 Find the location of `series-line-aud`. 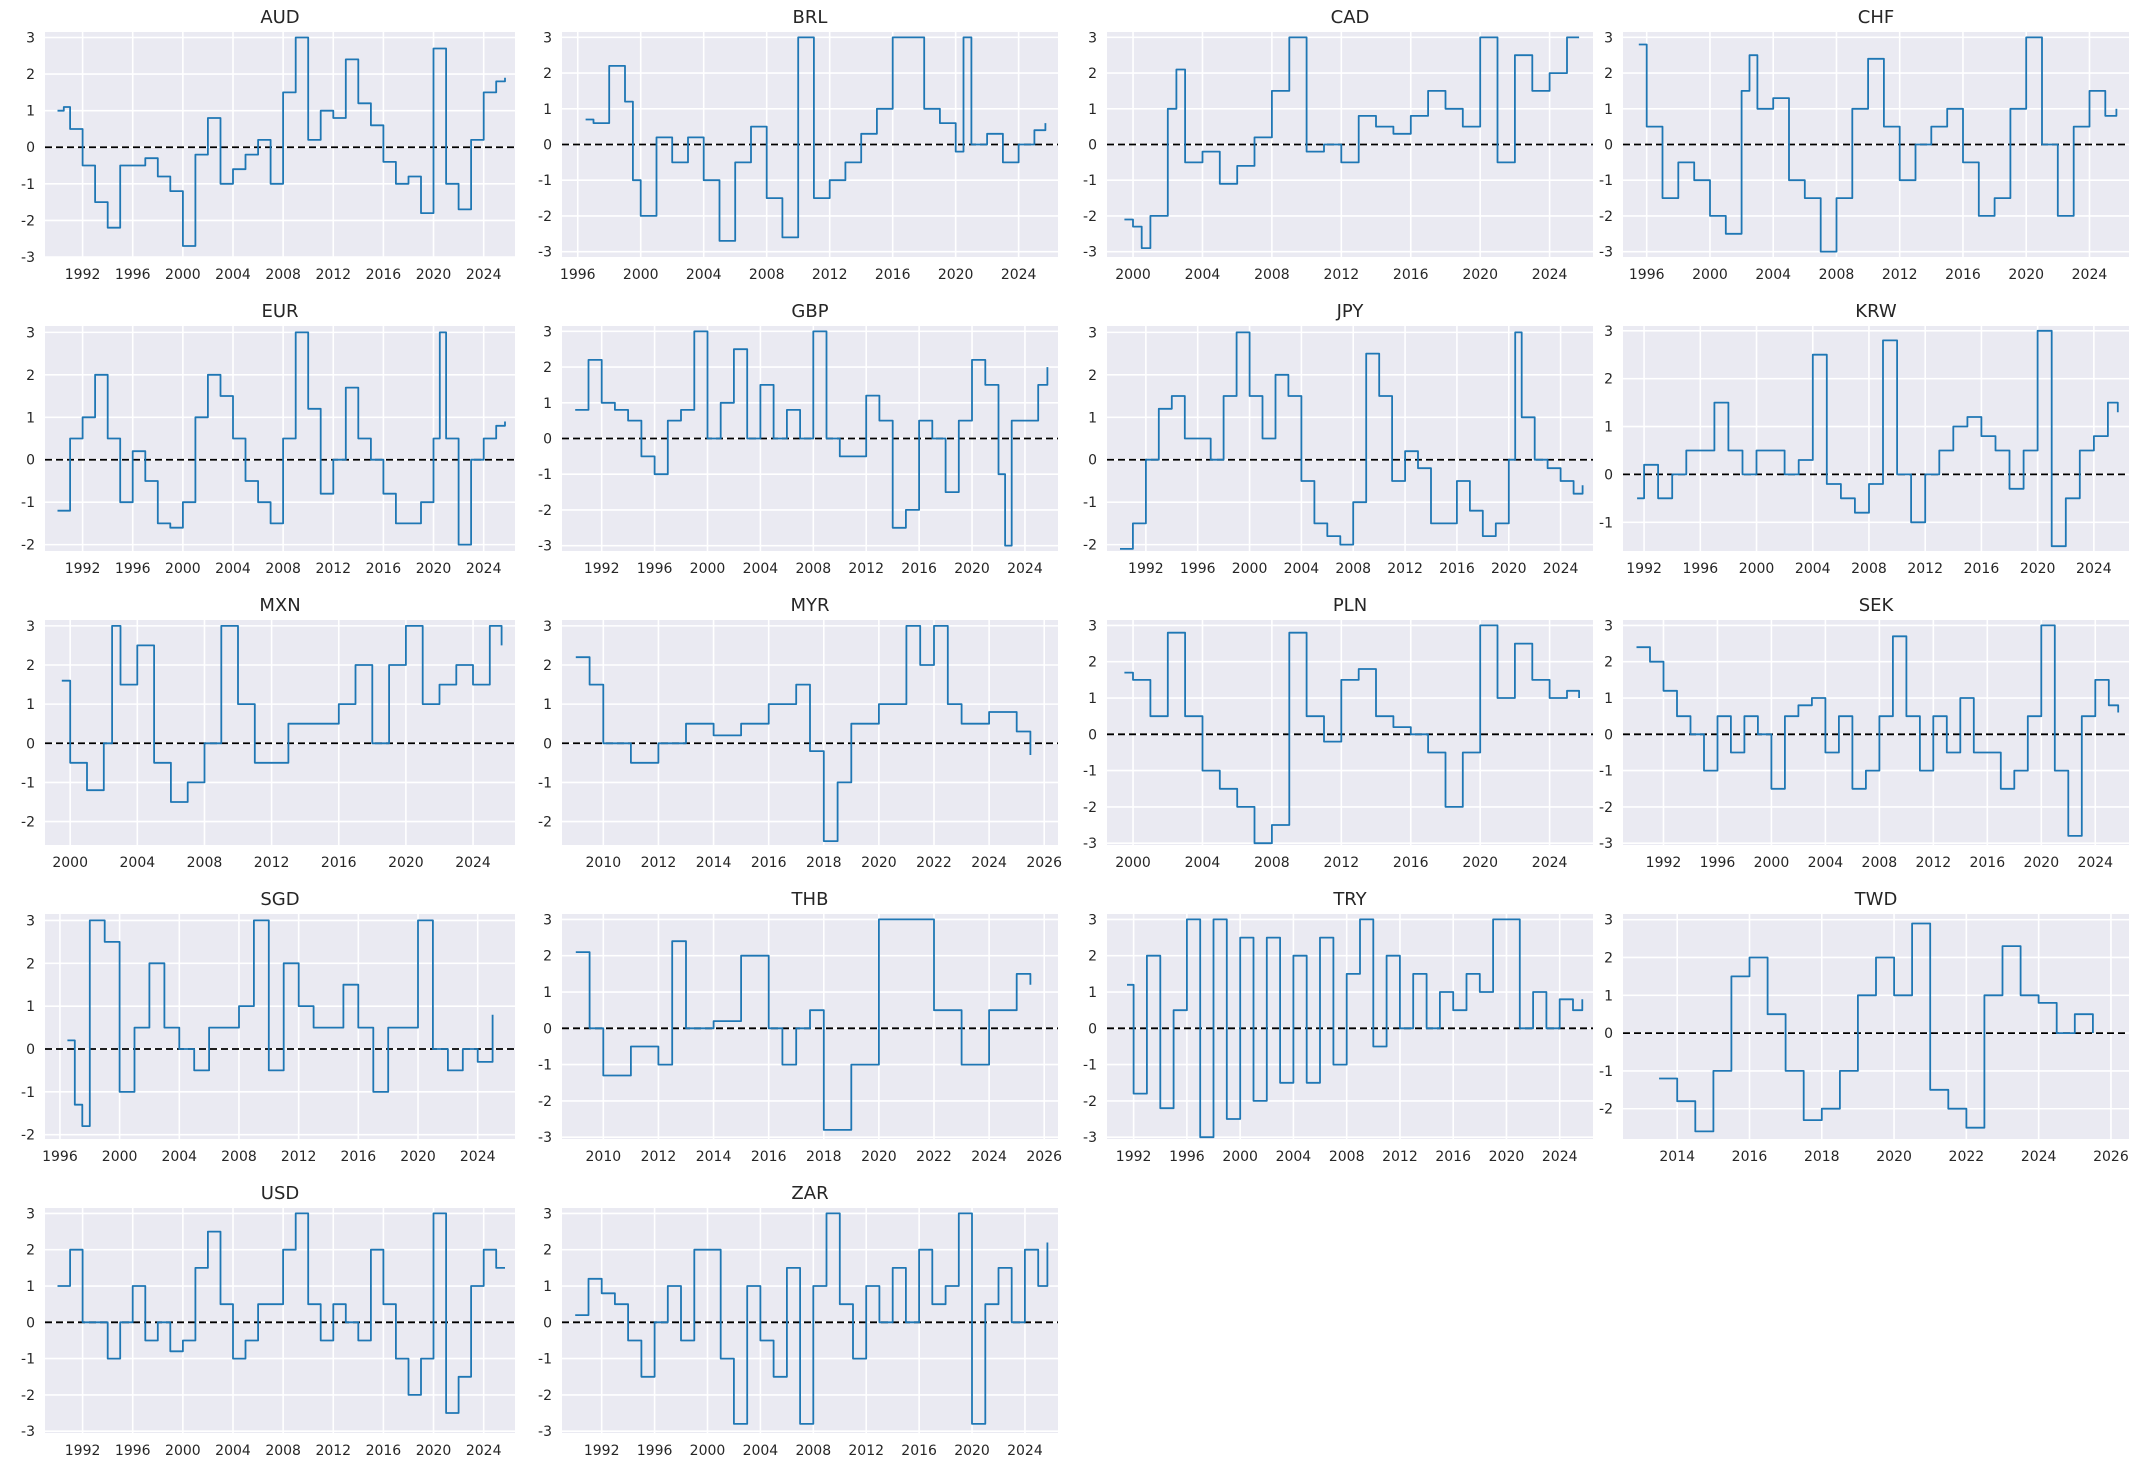

series-line-aud is located at coordinates (281, 141).